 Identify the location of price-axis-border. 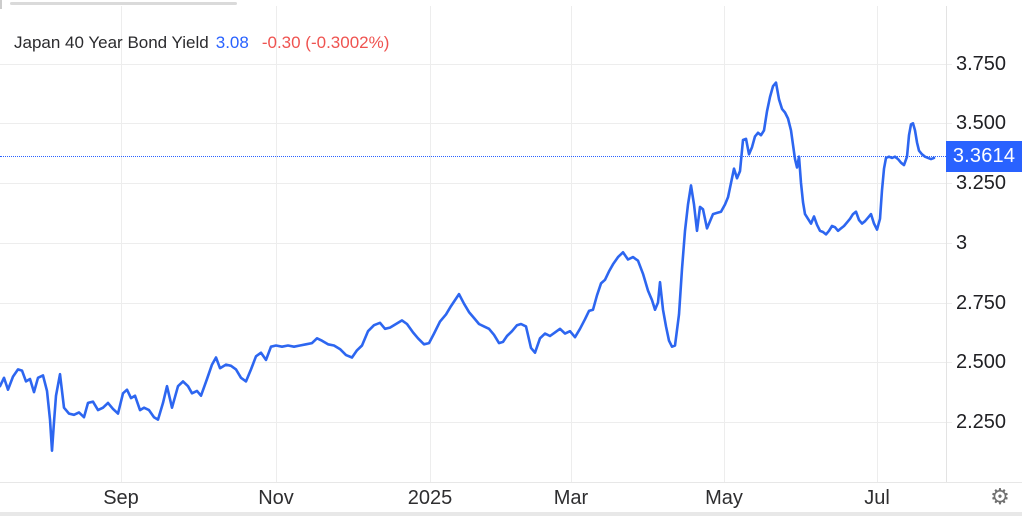
(946, 244).